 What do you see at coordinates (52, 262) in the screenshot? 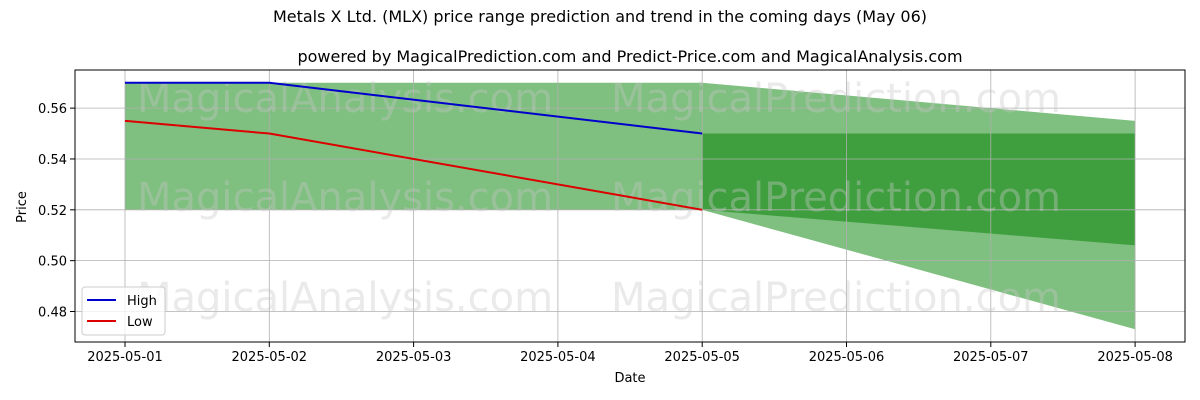
I see `y-tick-label: 0.50` at bounding box center [52, 262].